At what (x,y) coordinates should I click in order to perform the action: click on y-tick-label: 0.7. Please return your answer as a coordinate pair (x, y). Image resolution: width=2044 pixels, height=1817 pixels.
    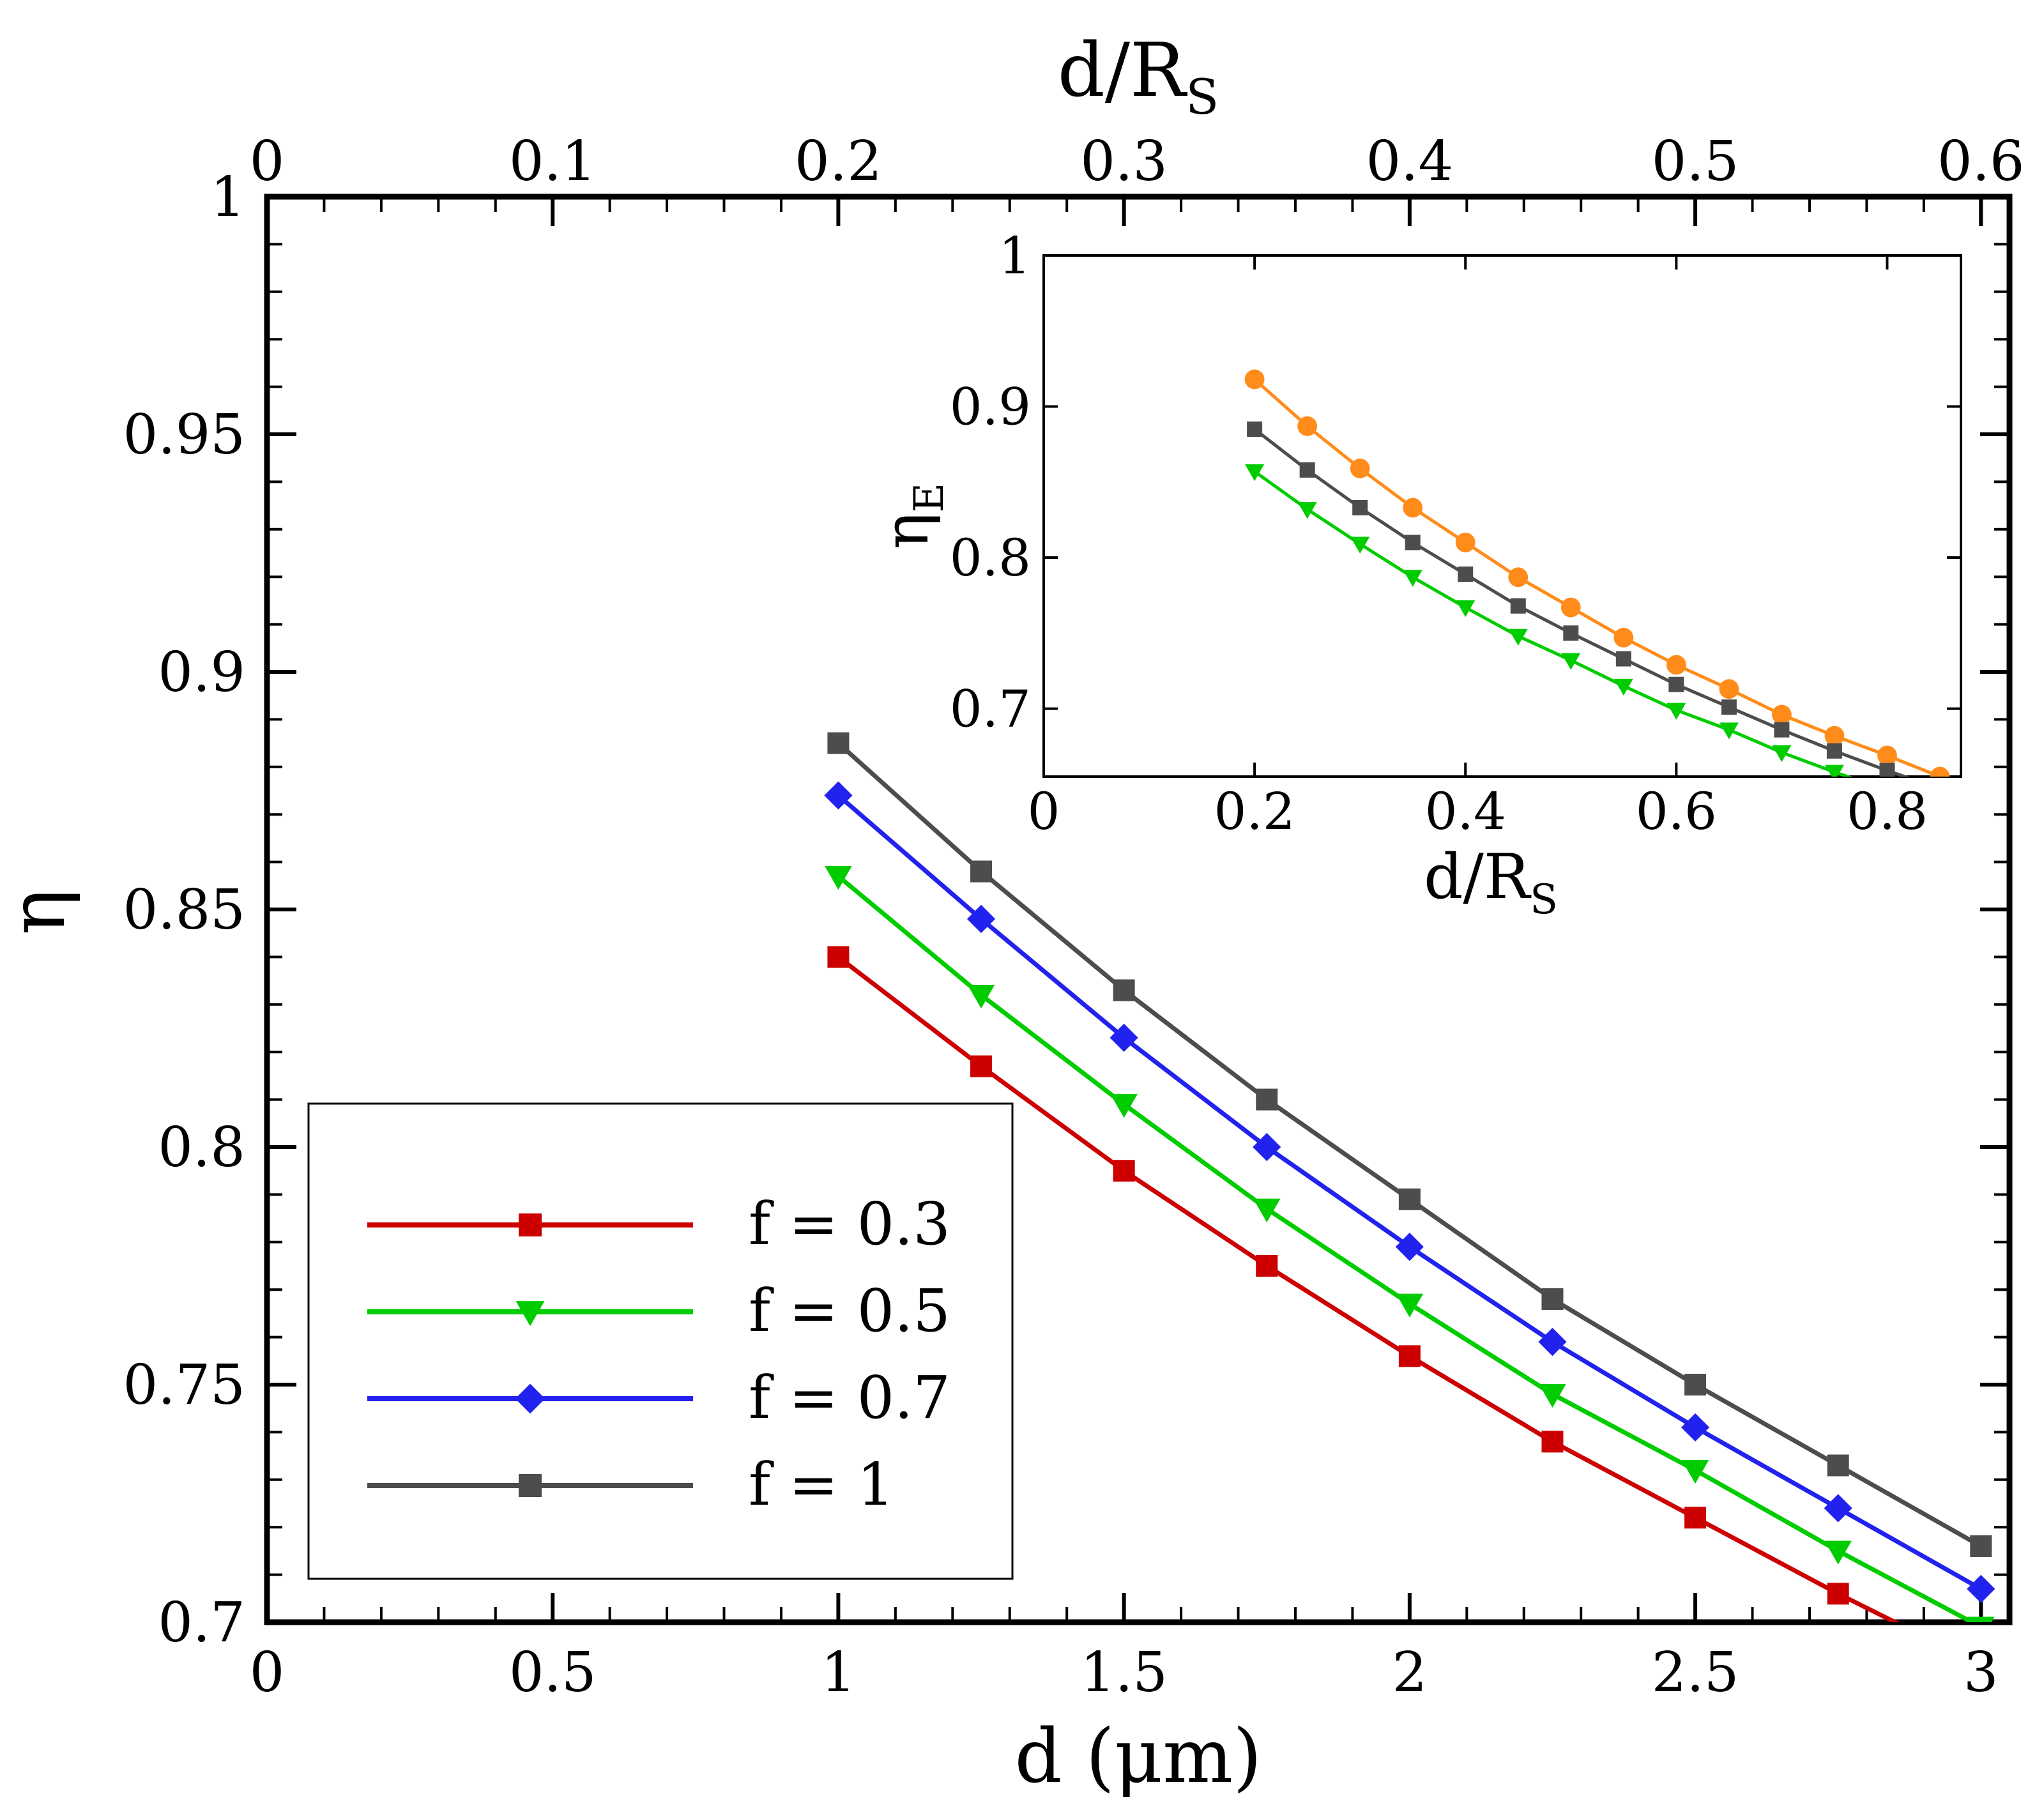
    Looking at the image, I should click on (201, 1623).